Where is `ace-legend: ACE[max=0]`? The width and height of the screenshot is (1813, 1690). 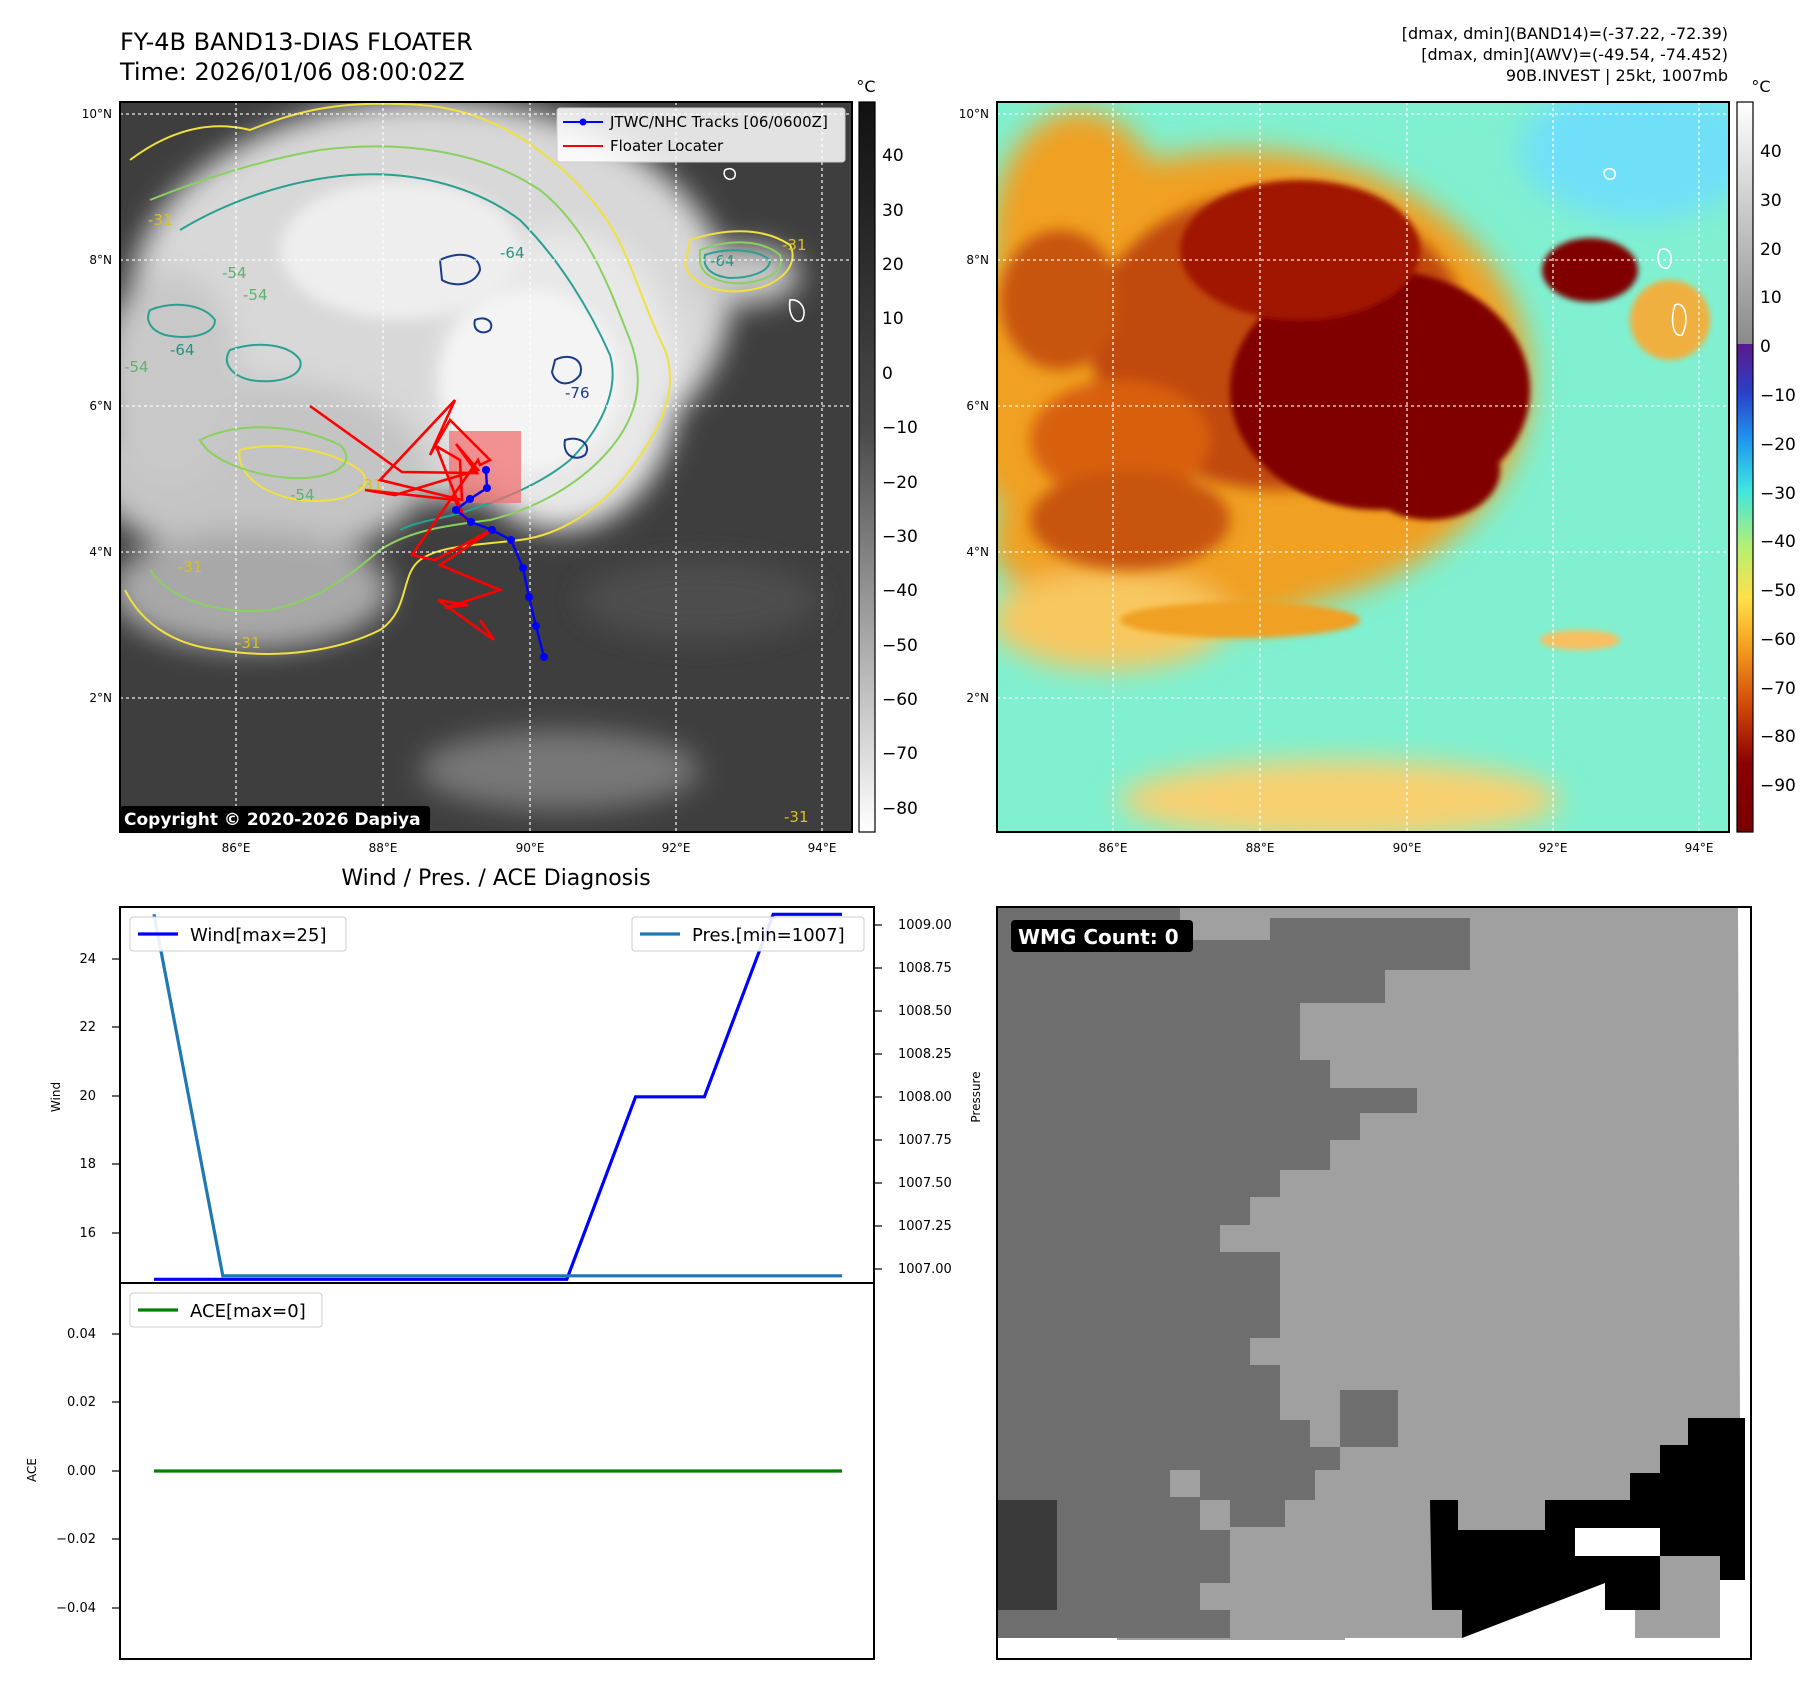 ace-legend: ACE[max=0] is located at coordinates (226, 1310).